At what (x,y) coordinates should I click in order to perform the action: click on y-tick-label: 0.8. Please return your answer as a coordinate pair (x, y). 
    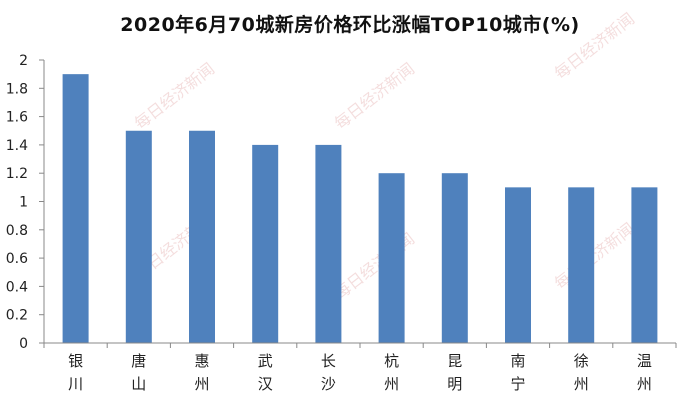
    Looking at the image, I should click on (17, 231).